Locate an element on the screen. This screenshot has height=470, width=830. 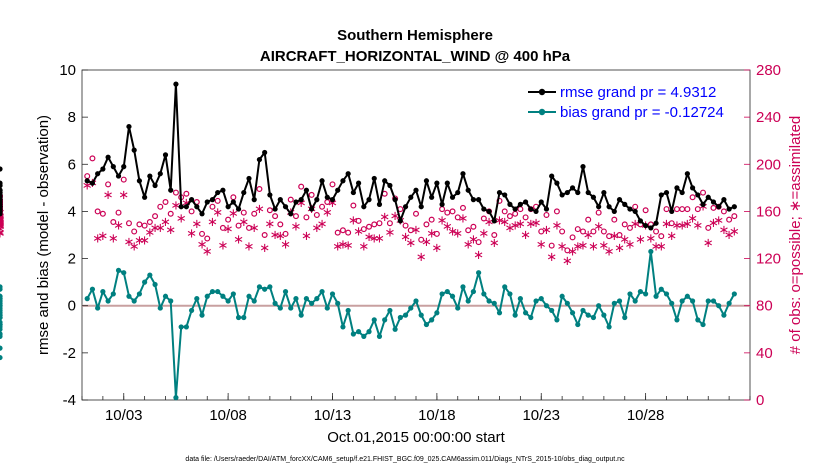
y-left-tick-label: 2 is located at coordinates (72, 259).